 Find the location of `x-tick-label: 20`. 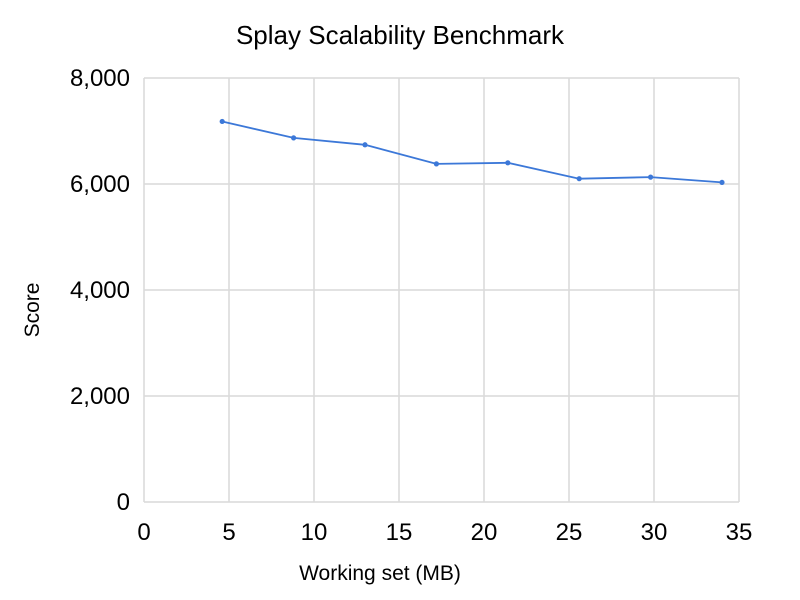

x-tick-label: 20 is located at coordinates (484, 532).